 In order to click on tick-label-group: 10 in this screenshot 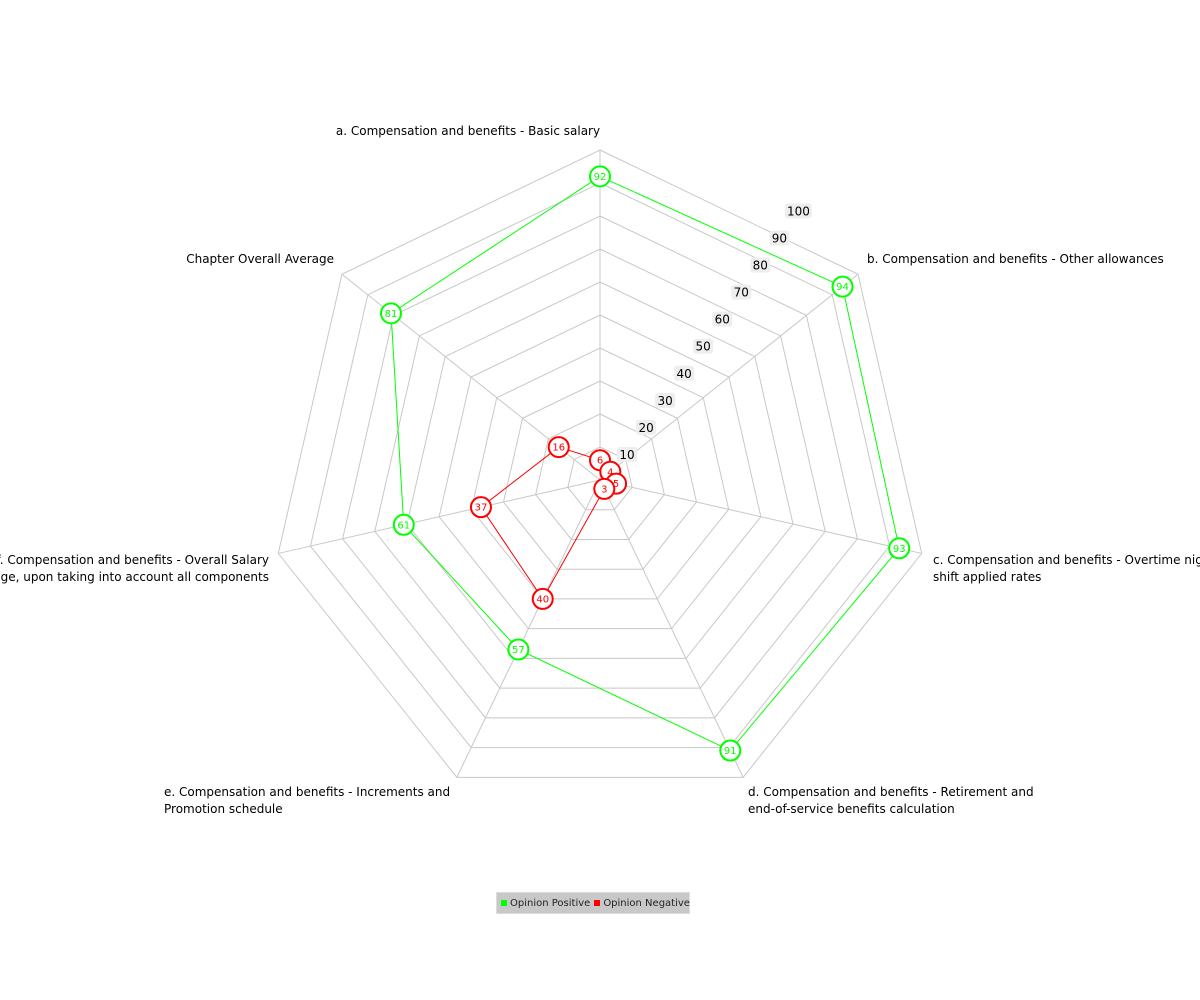, I will do `click(627, 454)`.